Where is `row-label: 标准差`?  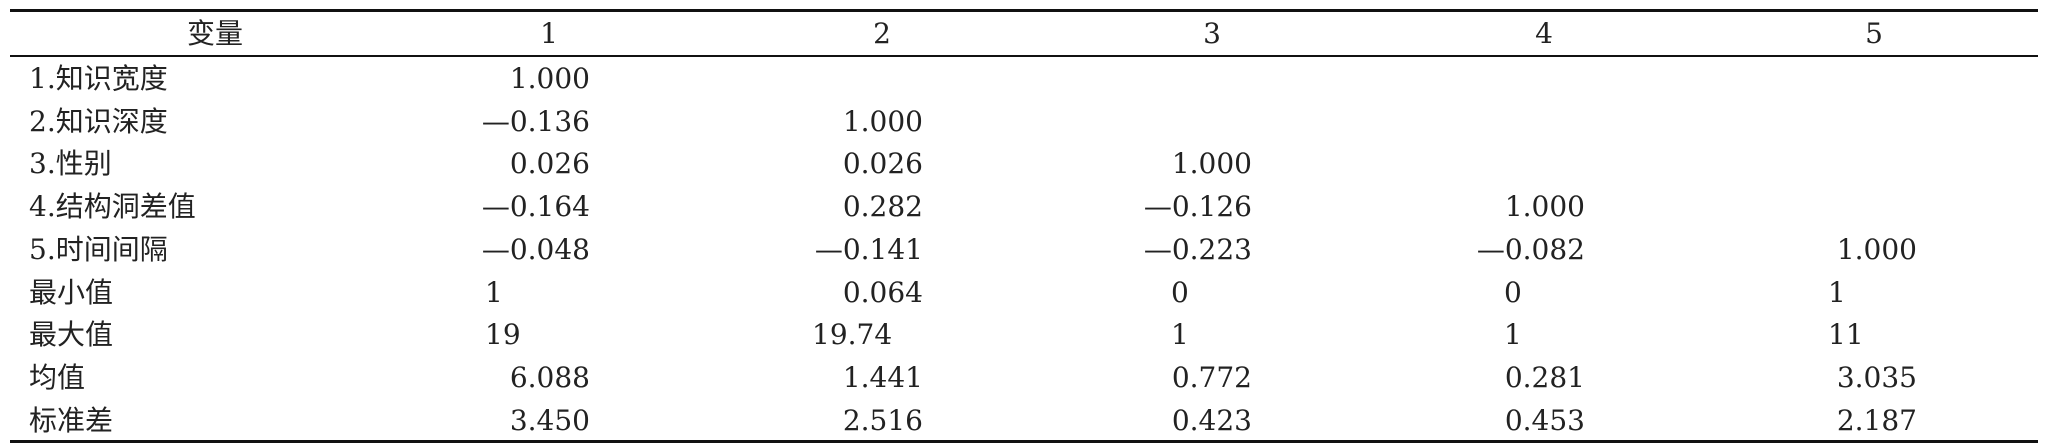
row-label: 标准差 is located at coordinates (71, 420).